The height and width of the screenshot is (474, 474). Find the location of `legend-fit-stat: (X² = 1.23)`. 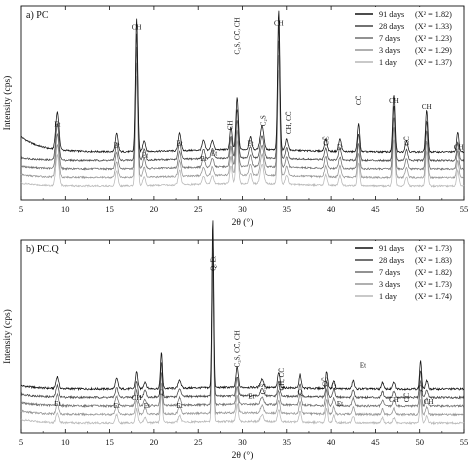

legend-fit-stat: (X² = 1.23) is located at coordinates (433, 38).